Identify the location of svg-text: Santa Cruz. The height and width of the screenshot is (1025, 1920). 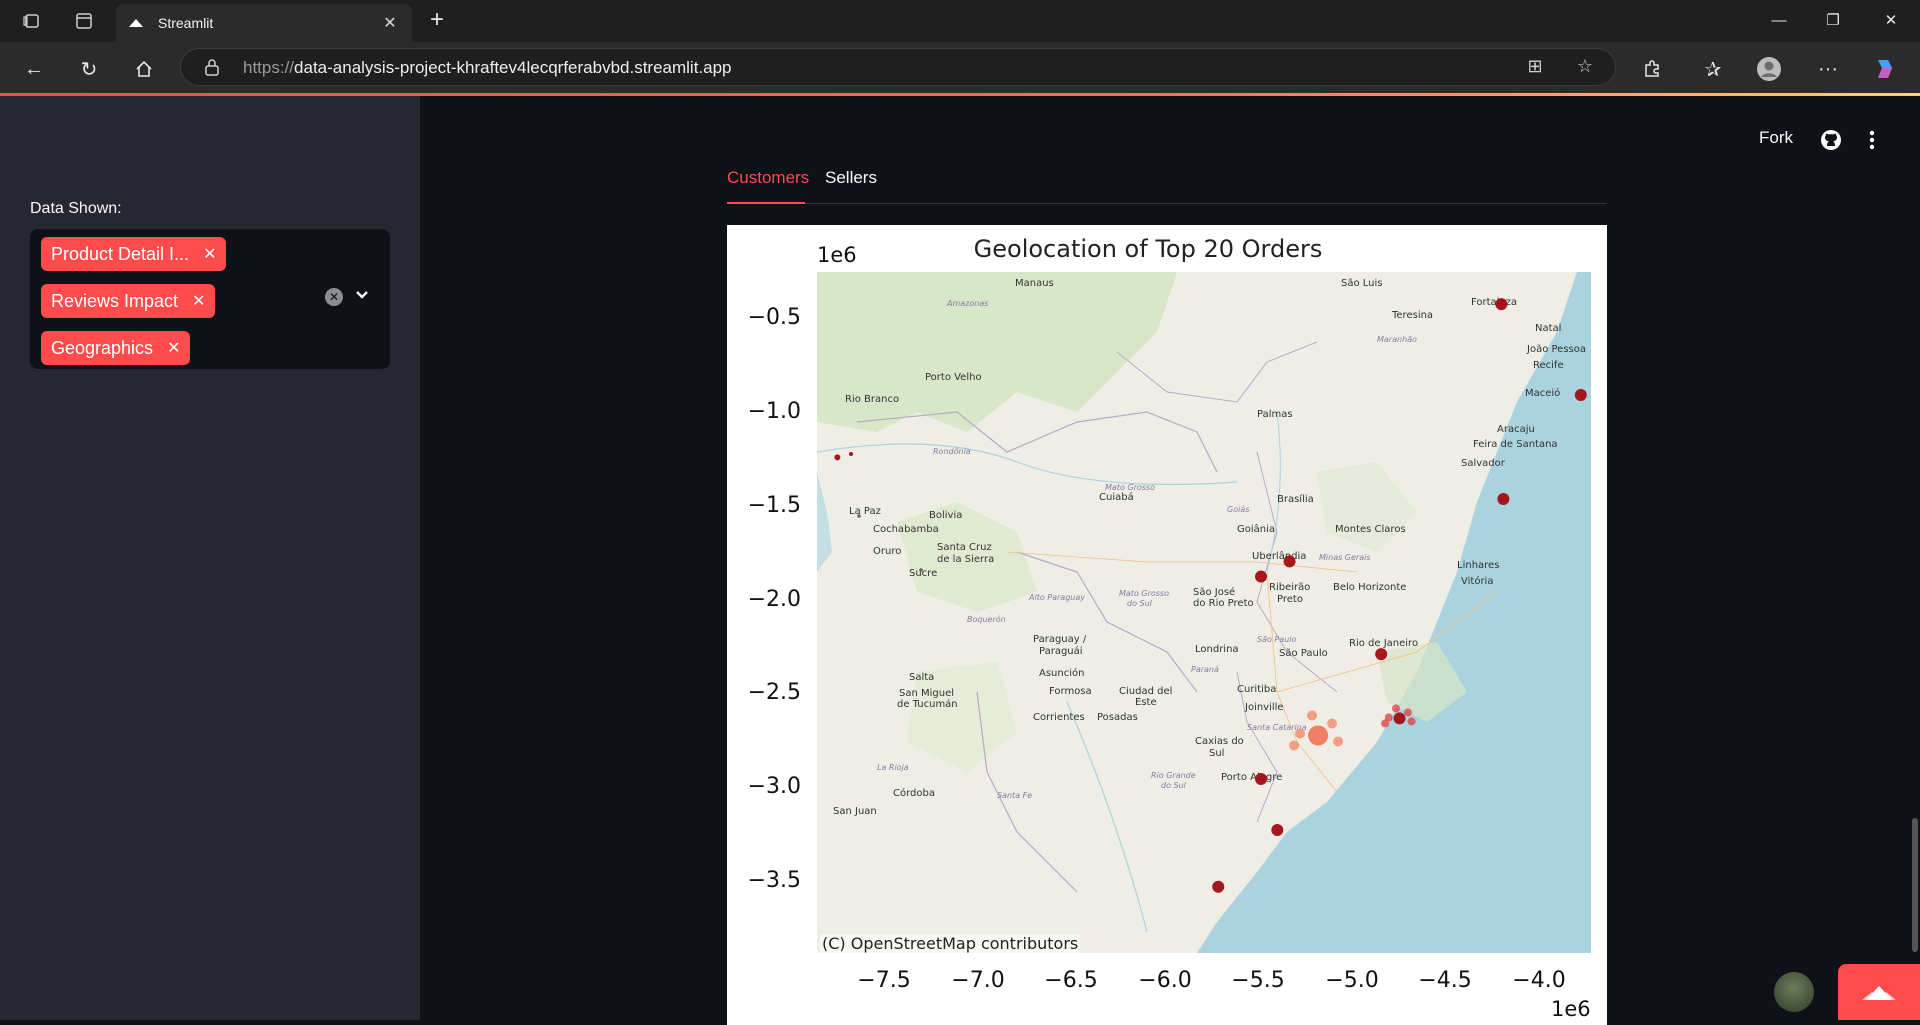
(964, 547).